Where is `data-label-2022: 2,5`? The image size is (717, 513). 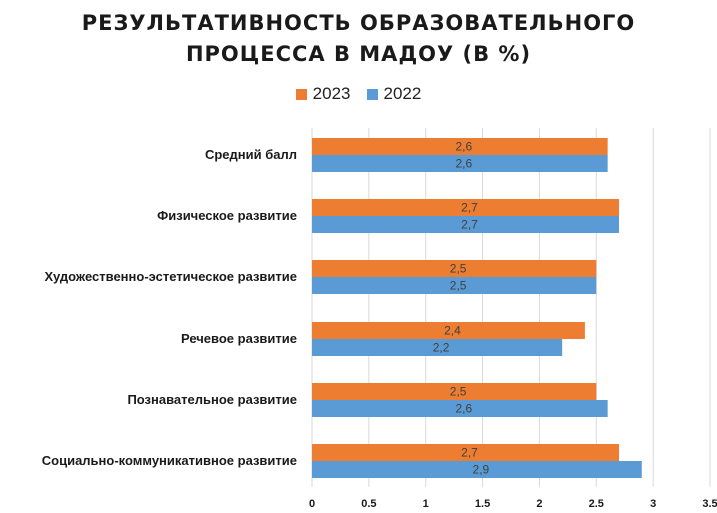
data-label-2022: 2,5 is located at coordinates (458, 286).